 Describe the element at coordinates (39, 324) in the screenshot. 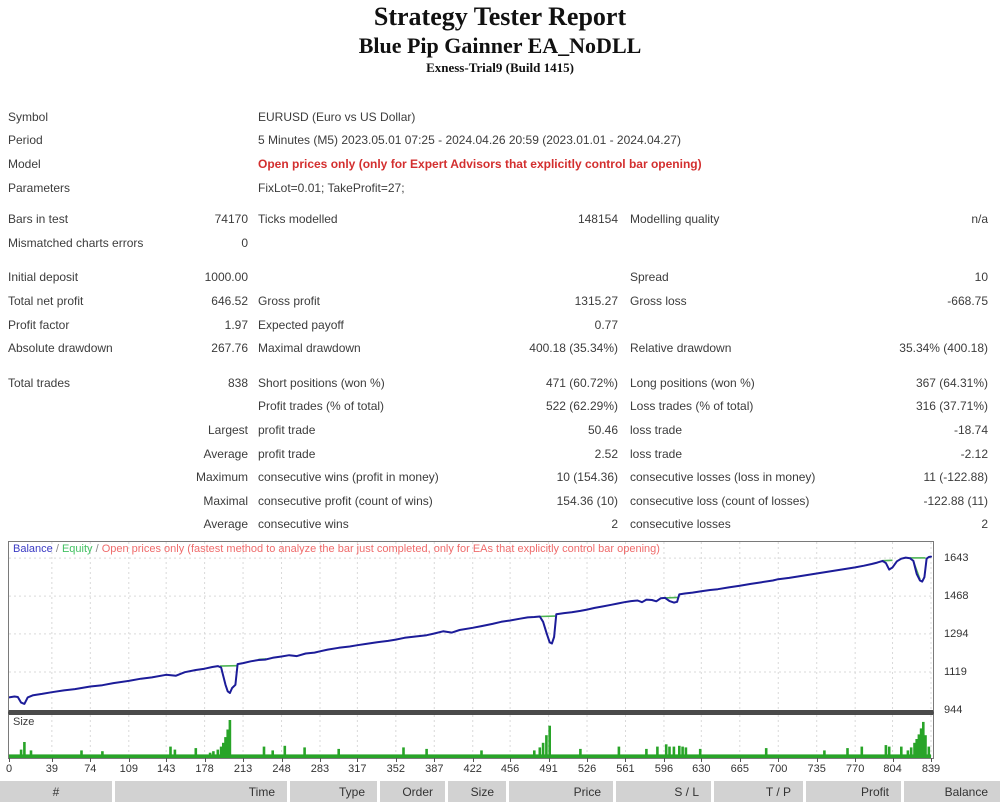

I see `stats-label: Profit factor` at that location.